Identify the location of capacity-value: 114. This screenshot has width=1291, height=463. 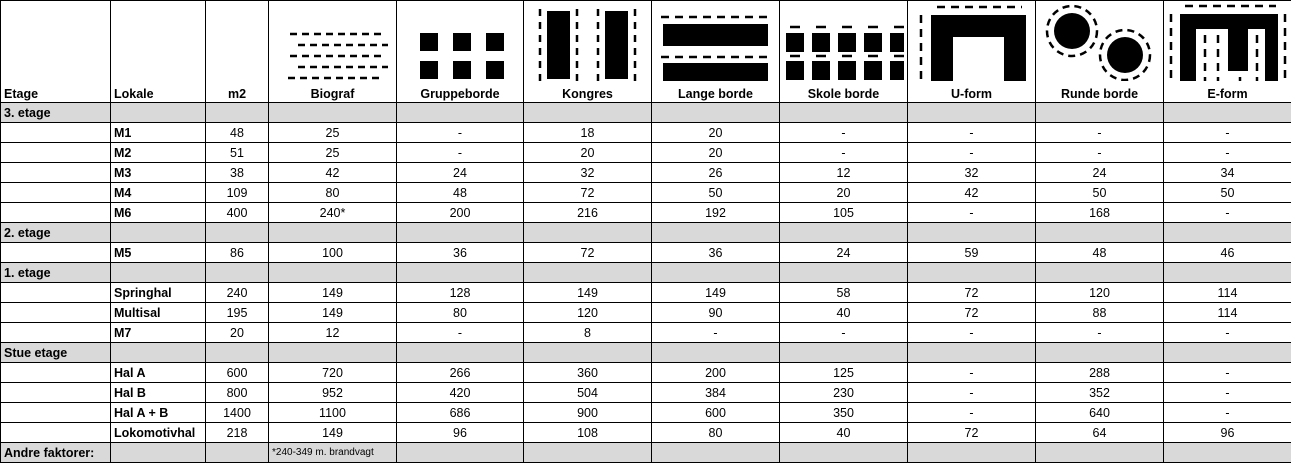
(1227, 312).